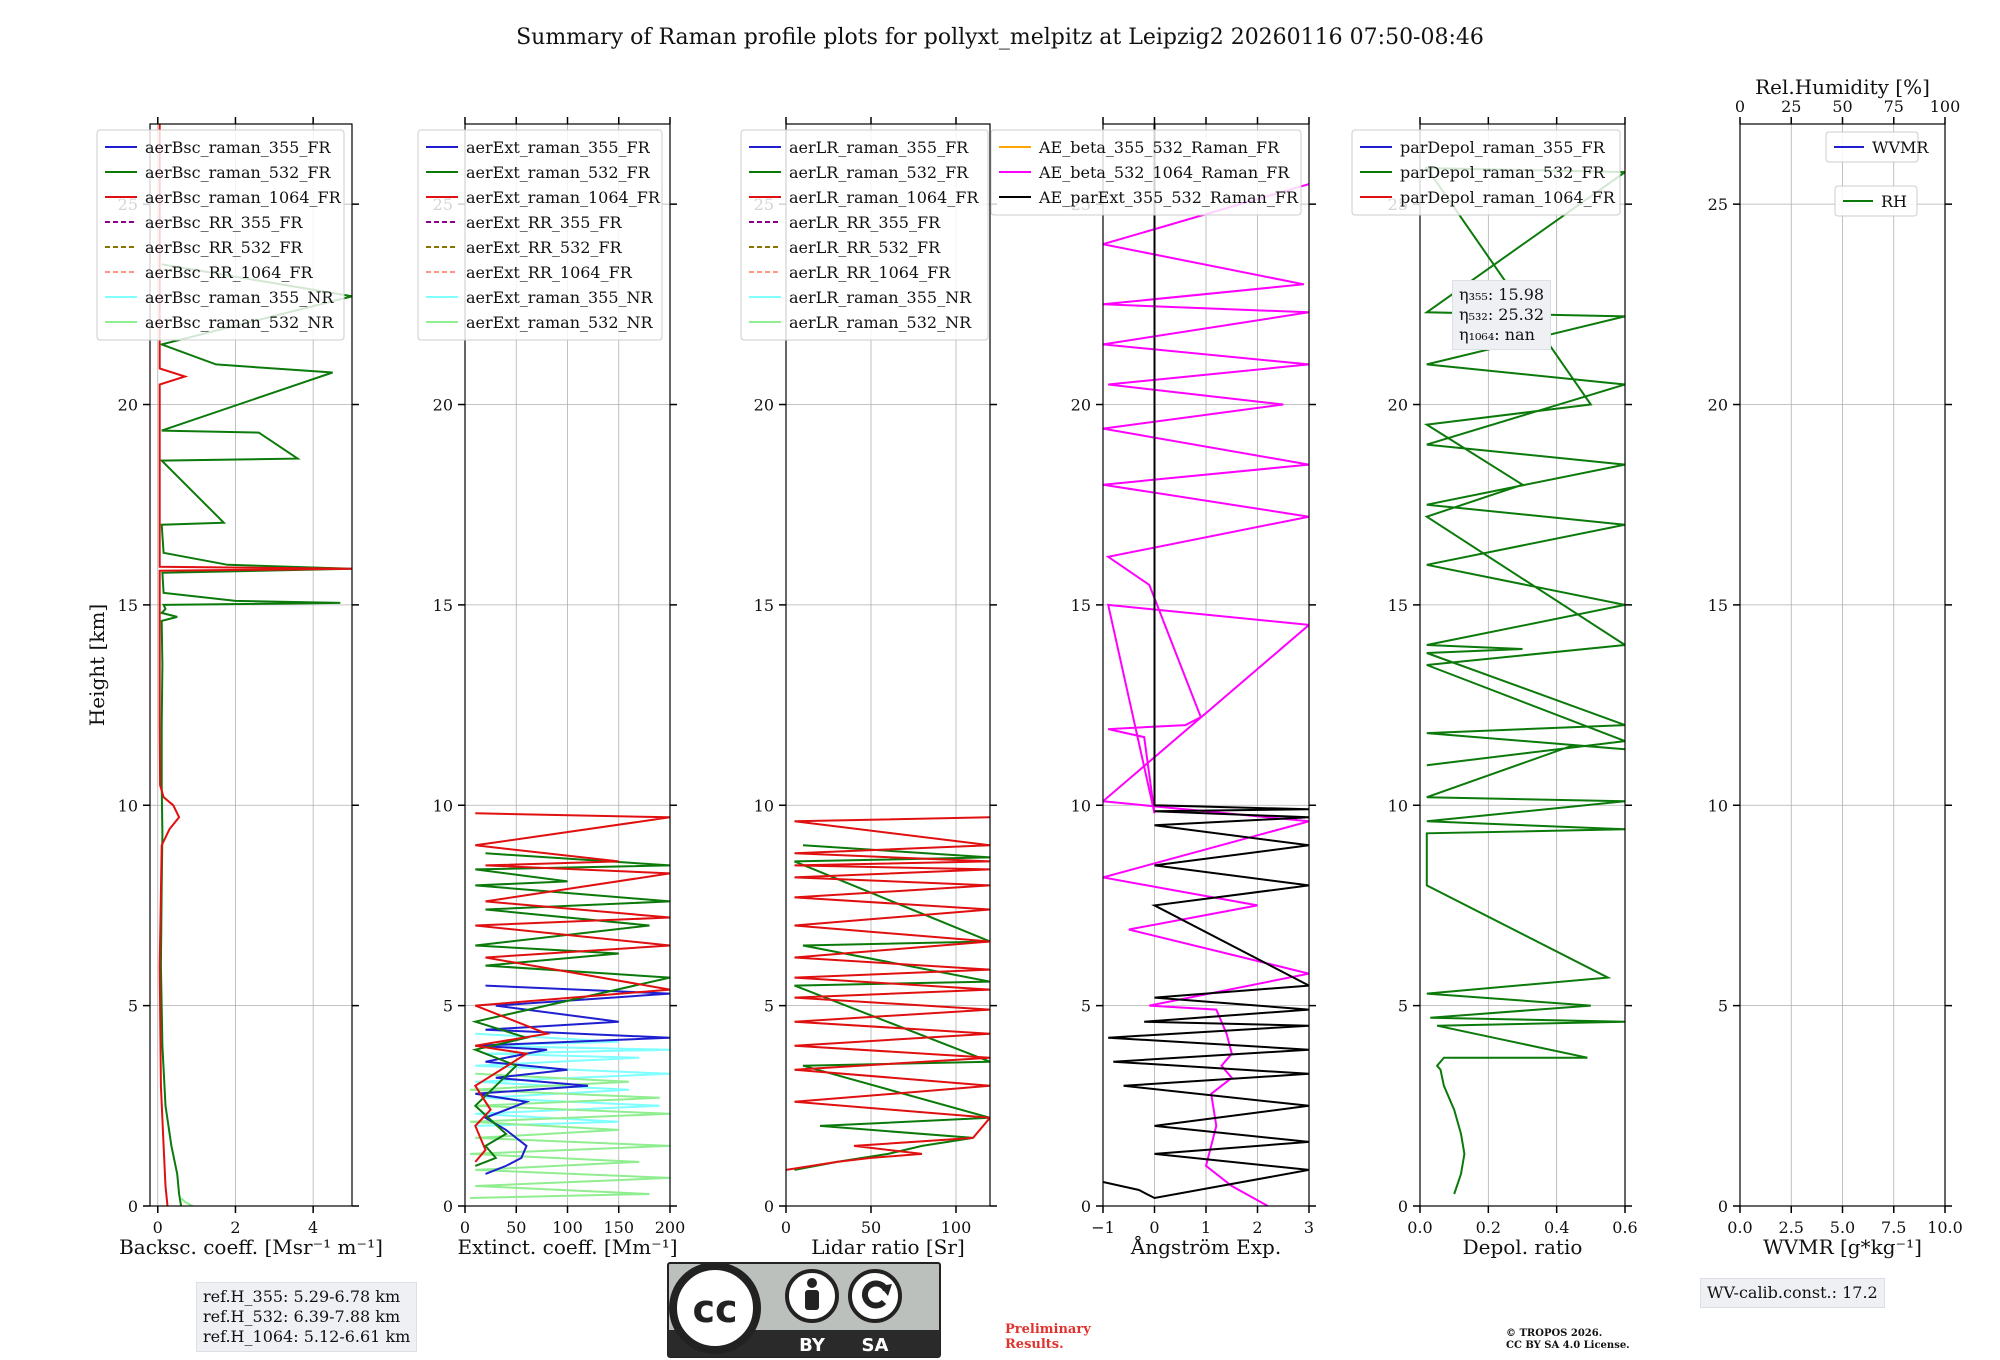 This screenshot has height=1360, width=2000. Describe the element at coordinates (1894, 201) in the screenshot. I see `wv-legend-label: RH` at that location.